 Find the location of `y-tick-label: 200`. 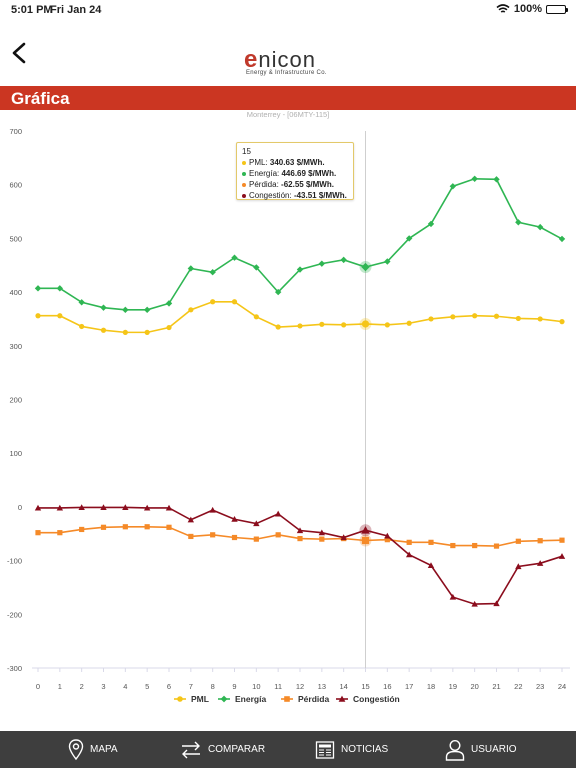

y-tick-label: 200 is located at coordinates (15, 400).